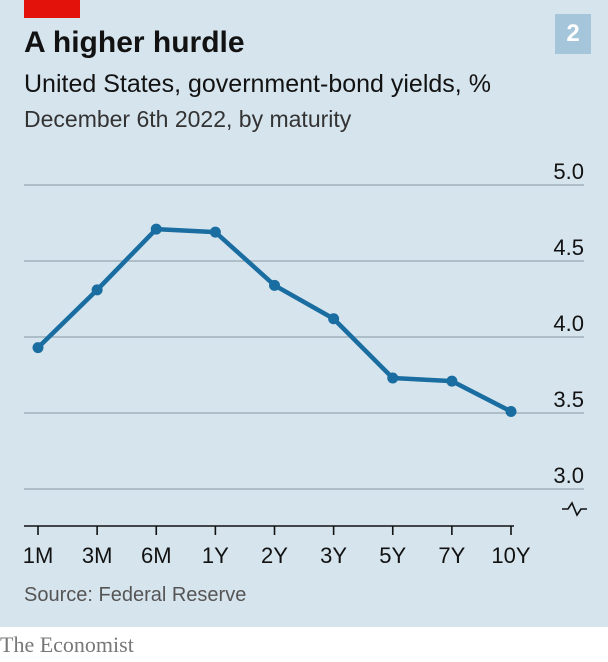 The image size is (608, 662). I want to click on source-note: Source: Federal Reserve, so click(135, 595).